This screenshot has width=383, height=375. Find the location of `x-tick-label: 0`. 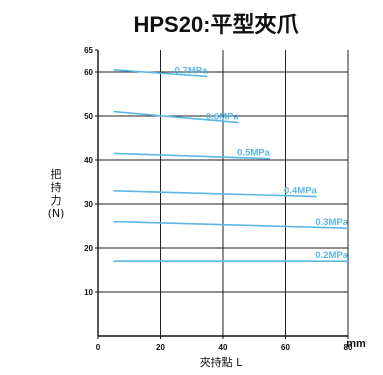

x-tick-label: 0 is located at coordinates (98, 347).